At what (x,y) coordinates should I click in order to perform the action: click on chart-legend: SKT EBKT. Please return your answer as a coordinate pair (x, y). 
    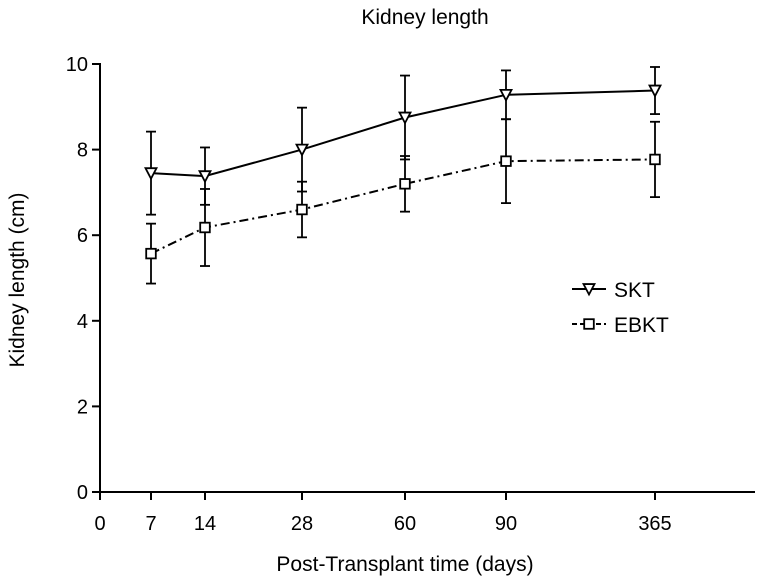
    Looking at the image, I should click on (620, 308).